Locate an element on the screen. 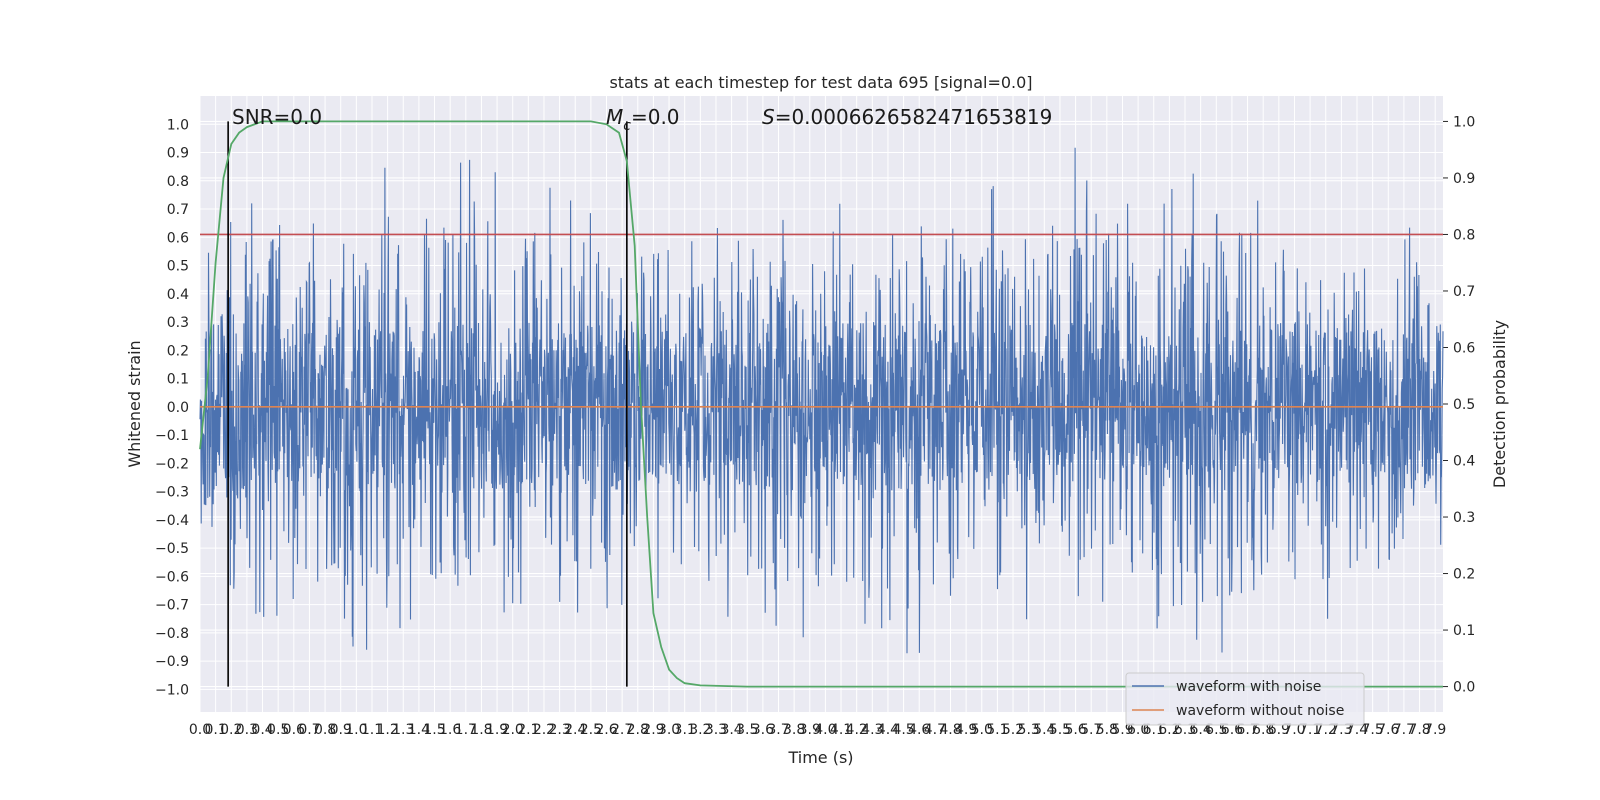 The image size is (1600, 800). x-tick-label: 4.5 is located at coordinates (903, 730).